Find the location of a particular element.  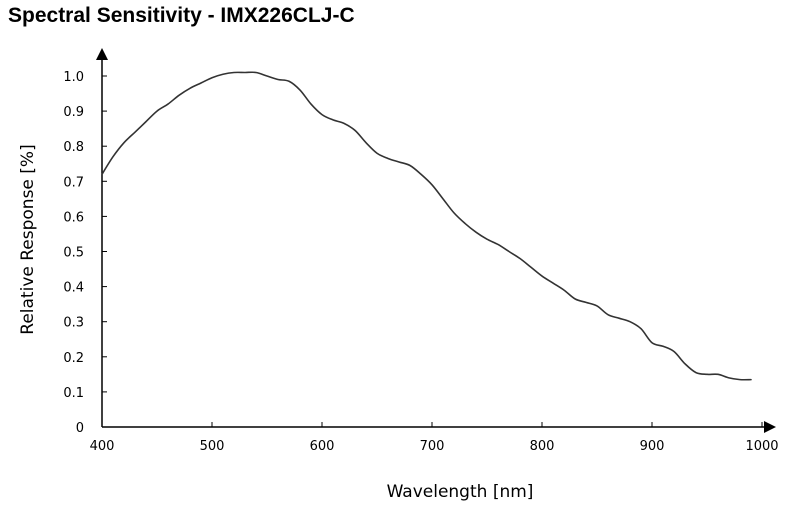

x-axis-label: Wavelength [nm] is located at coordinates (460, 492).